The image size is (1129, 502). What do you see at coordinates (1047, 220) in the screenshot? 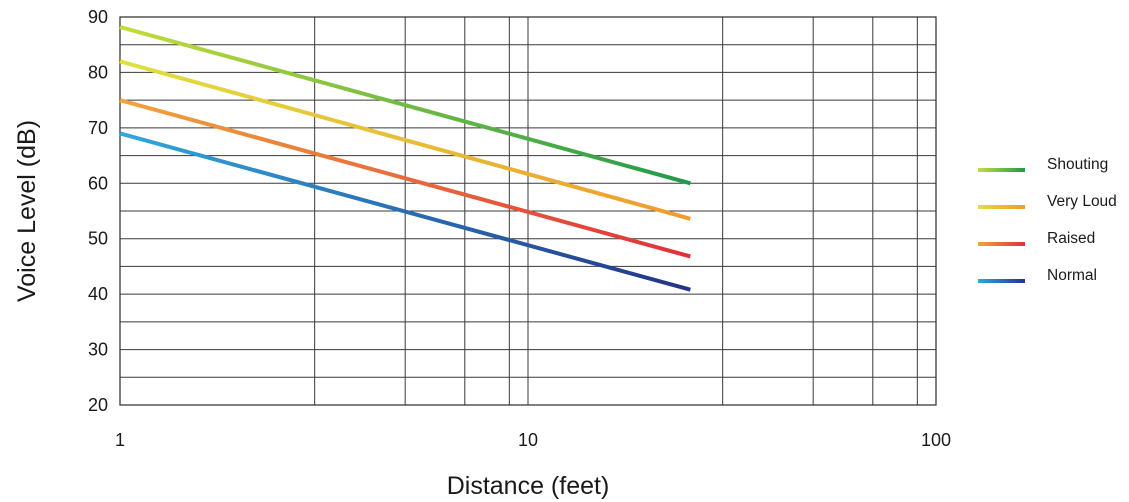
I see `legend: Shouting Very Loud Raised Normal` at bounding box center [1047, 220].